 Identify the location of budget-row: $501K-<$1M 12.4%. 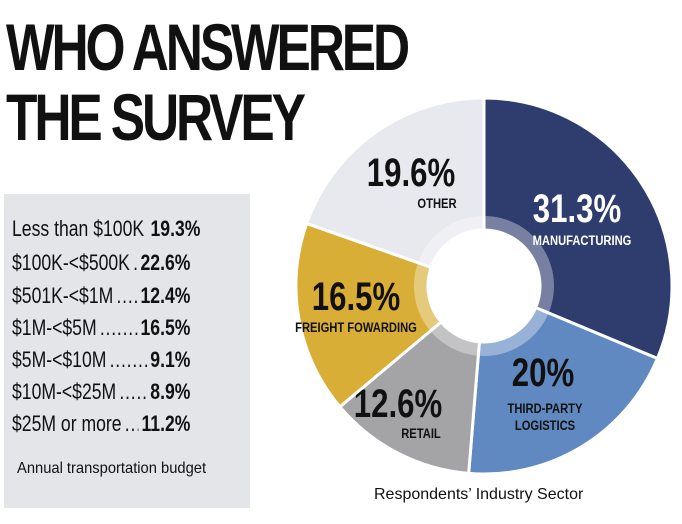
(101, 298).